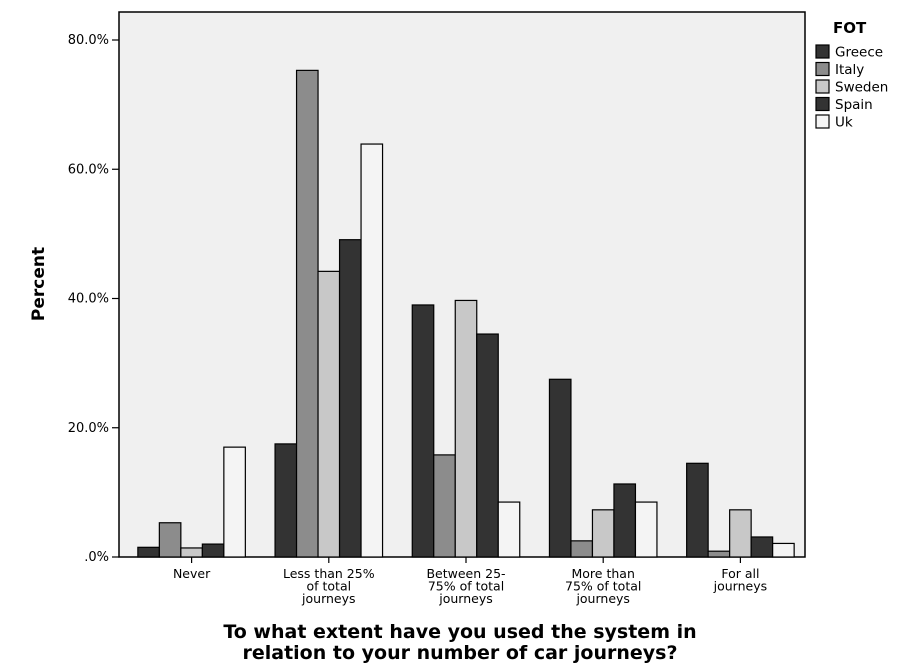 This screenshot has height=666, width=904. I want to click on legend-swatch-sweden, so click(822, 86).